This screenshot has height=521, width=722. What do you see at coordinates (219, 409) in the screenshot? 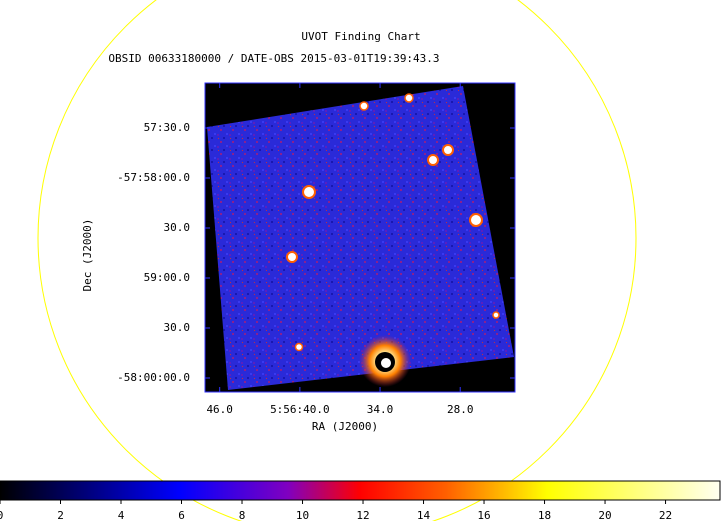
I see `x-tick-label: 46.0` at bounding box center [219, 409].